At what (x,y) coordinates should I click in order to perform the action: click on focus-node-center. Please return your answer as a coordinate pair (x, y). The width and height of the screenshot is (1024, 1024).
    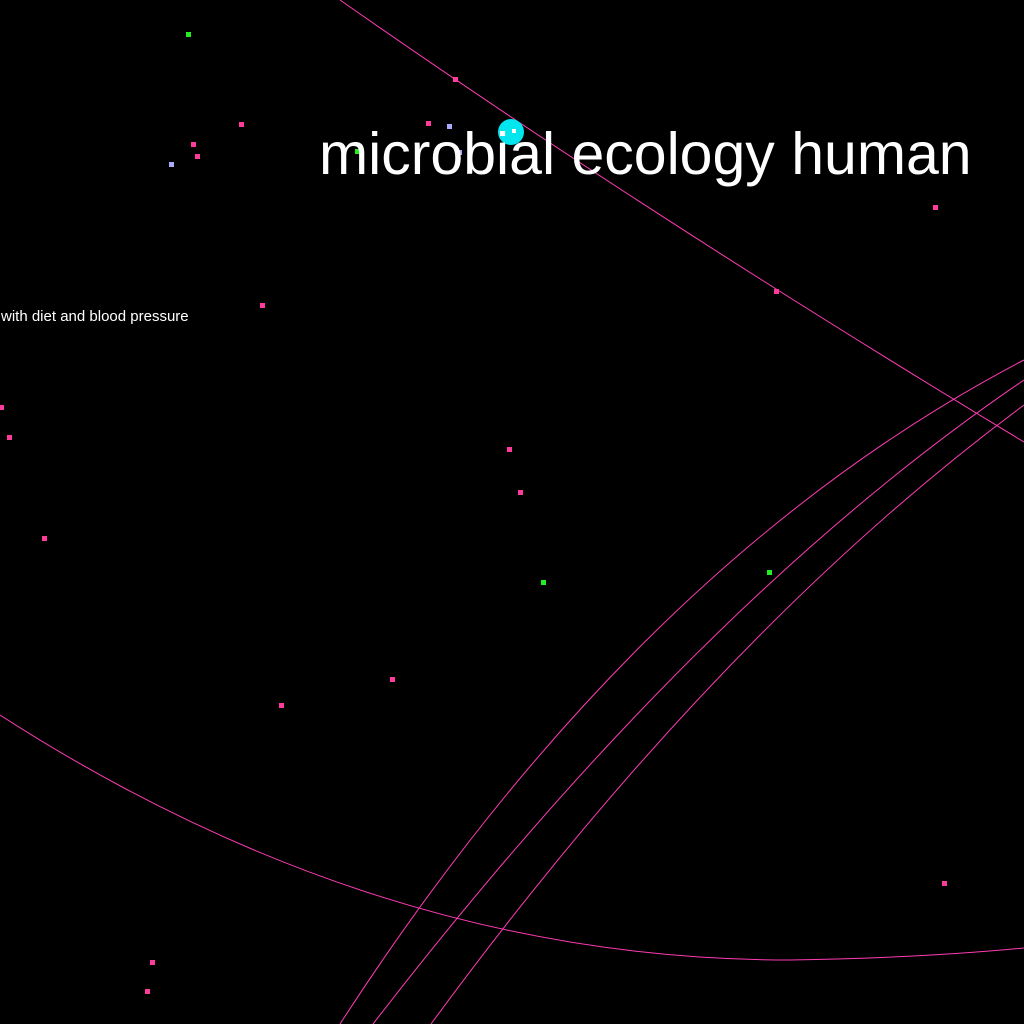
    Looking at the image, I should click on (514, 131).